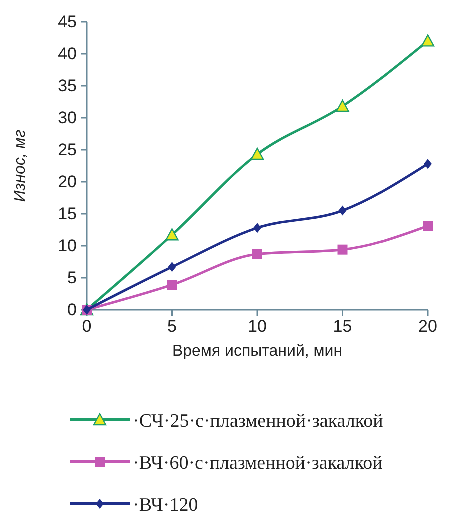  What do you see at coordinates (20, 166) in the screenshot?
I see `y-axis-title: Износ, мг` at bounding box center [20, 166].